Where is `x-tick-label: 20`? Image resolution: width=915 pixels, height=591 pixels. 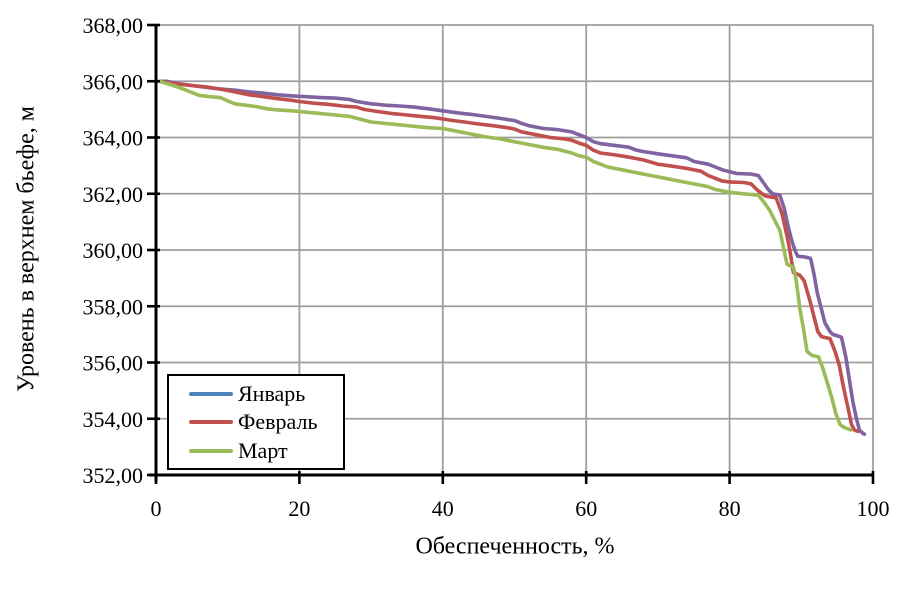 x-tick-label: 20 is located at coordinates (299, 508).